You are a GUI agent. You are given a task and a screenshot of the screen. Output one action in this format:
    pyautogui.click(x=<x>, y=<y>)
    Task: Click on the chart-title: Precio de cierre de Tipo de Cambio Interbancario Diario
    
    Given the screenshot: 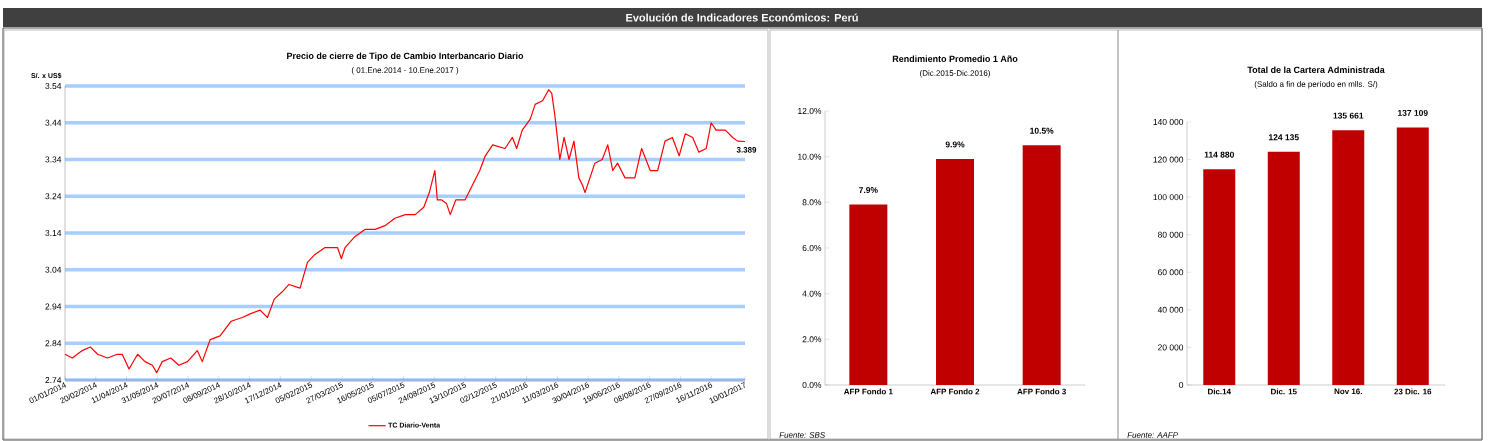 What is the action you would take?
    pyautogui.click(x=405, y=56)
    